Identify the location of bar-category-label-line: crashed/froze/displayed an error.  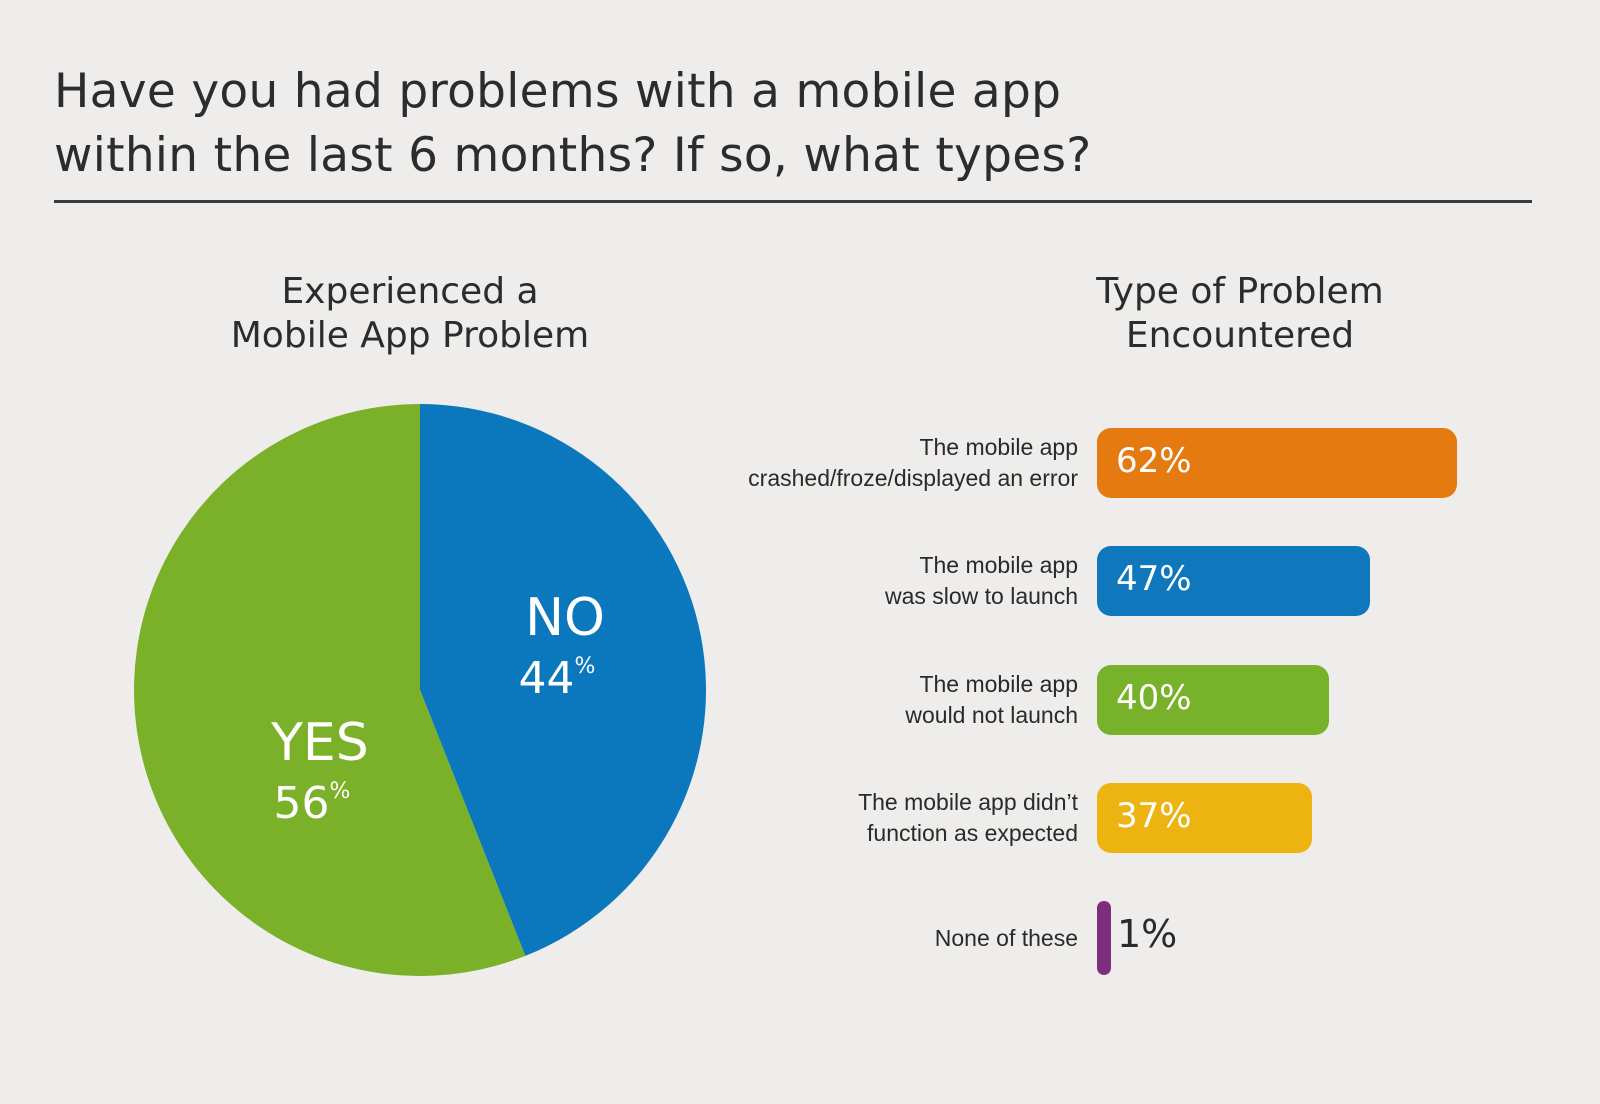
(913, 478).